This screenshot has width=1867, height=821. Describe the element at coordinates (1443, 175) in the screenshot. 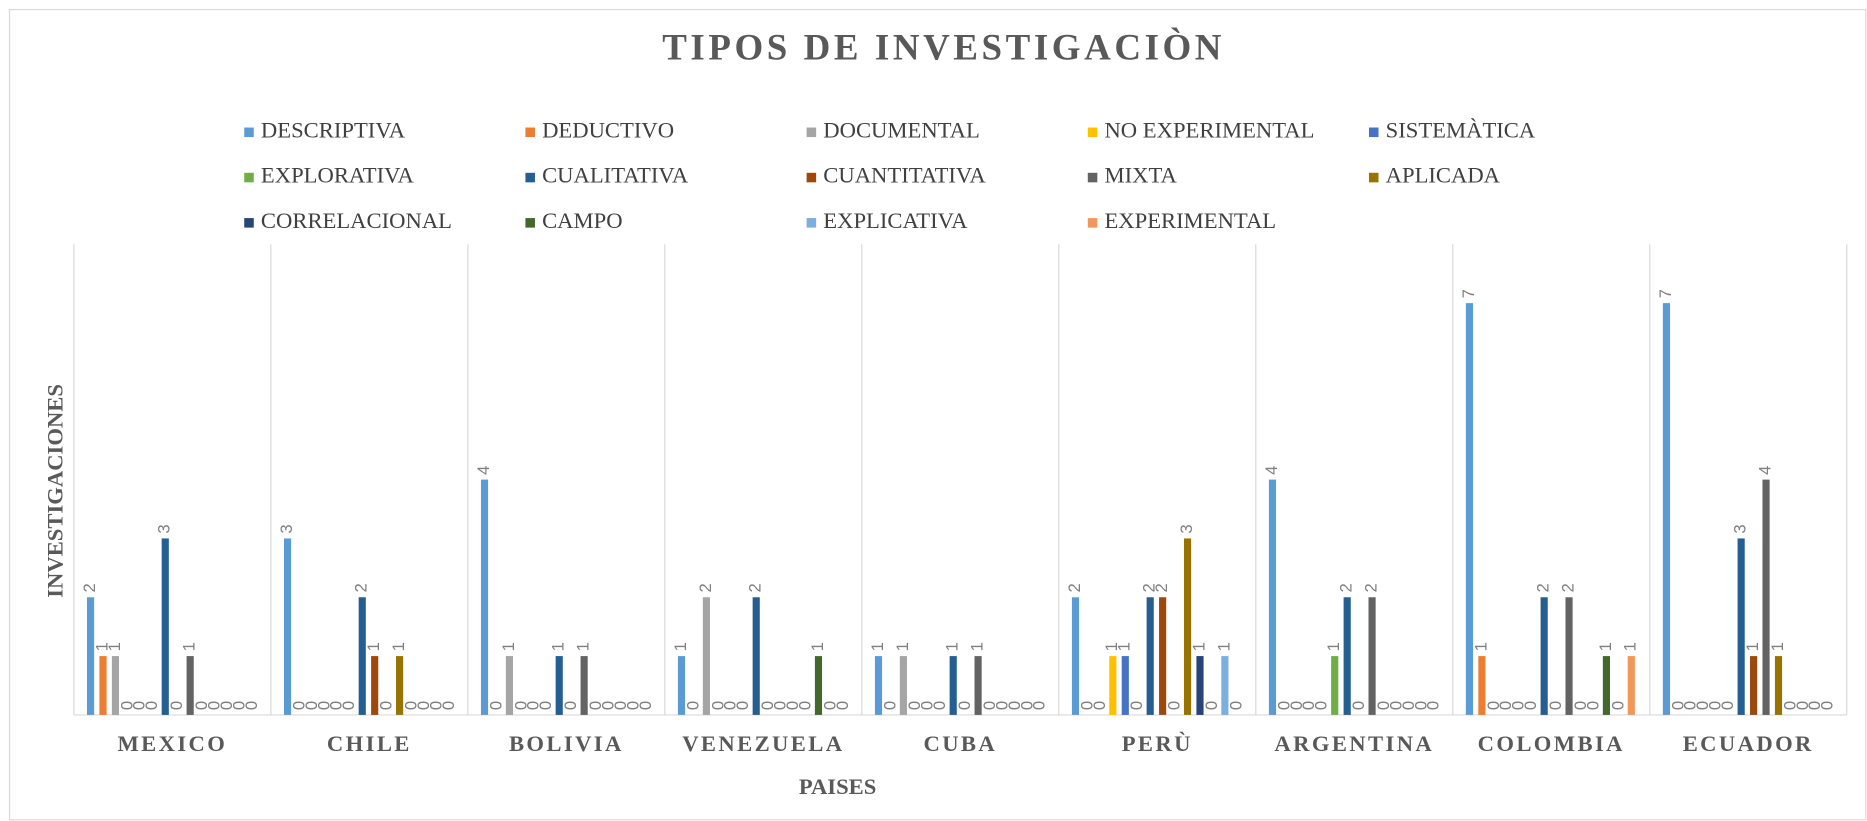

I see `legend-label: APLICADA` at that location.